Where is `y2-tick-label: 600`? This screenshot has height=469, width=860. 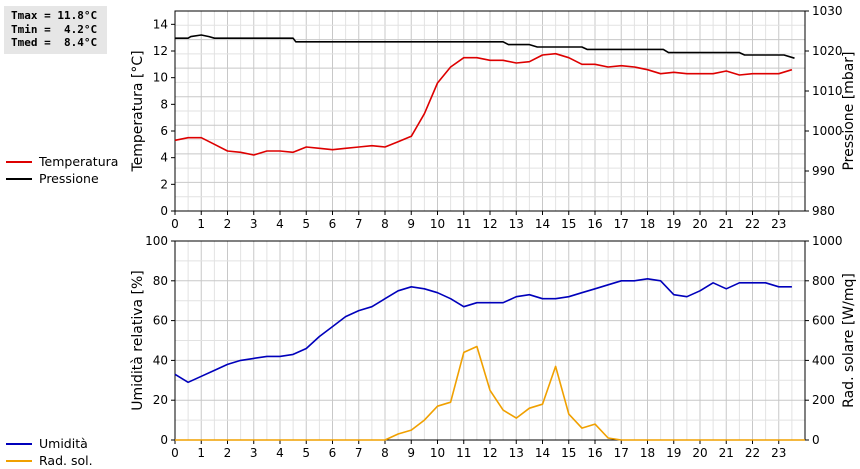 y2-tick-label: 600 is located at coordinates (823, 321).